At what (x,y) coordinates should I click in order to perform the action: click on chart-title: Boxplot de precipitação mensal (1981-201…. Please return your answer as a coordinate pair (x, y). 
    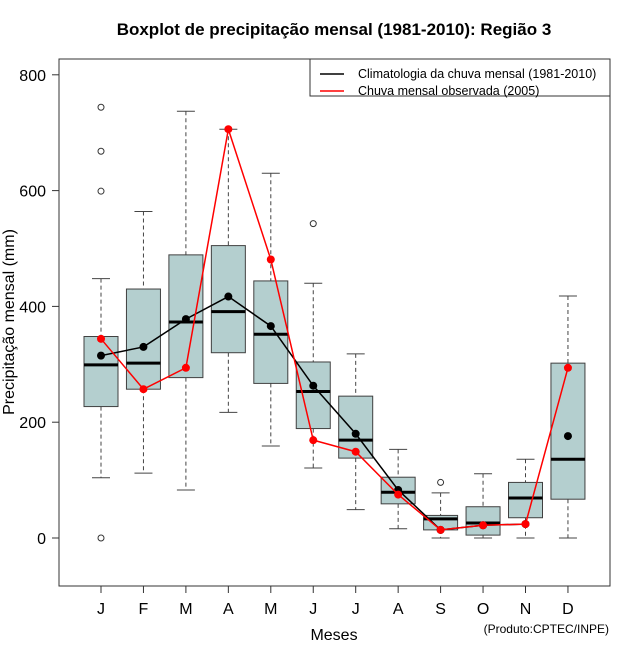
    Looking at the image, I should click on (334, 29).